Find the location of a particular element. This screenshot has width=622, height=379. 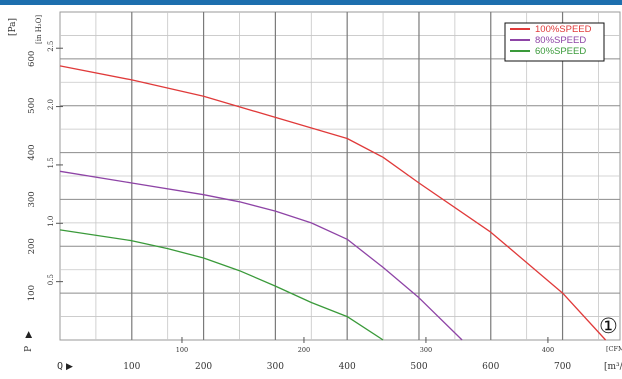

y-axis-arrow-icon: ▶ is located at coordinates (28, 334).